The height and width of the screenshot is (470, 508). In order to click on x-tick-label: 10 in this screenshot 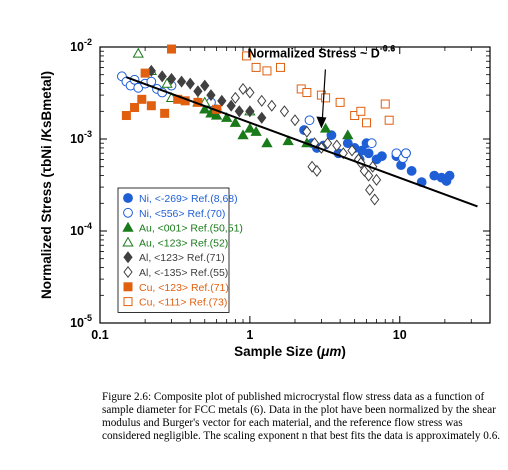, I will do `click(400, 335)`.